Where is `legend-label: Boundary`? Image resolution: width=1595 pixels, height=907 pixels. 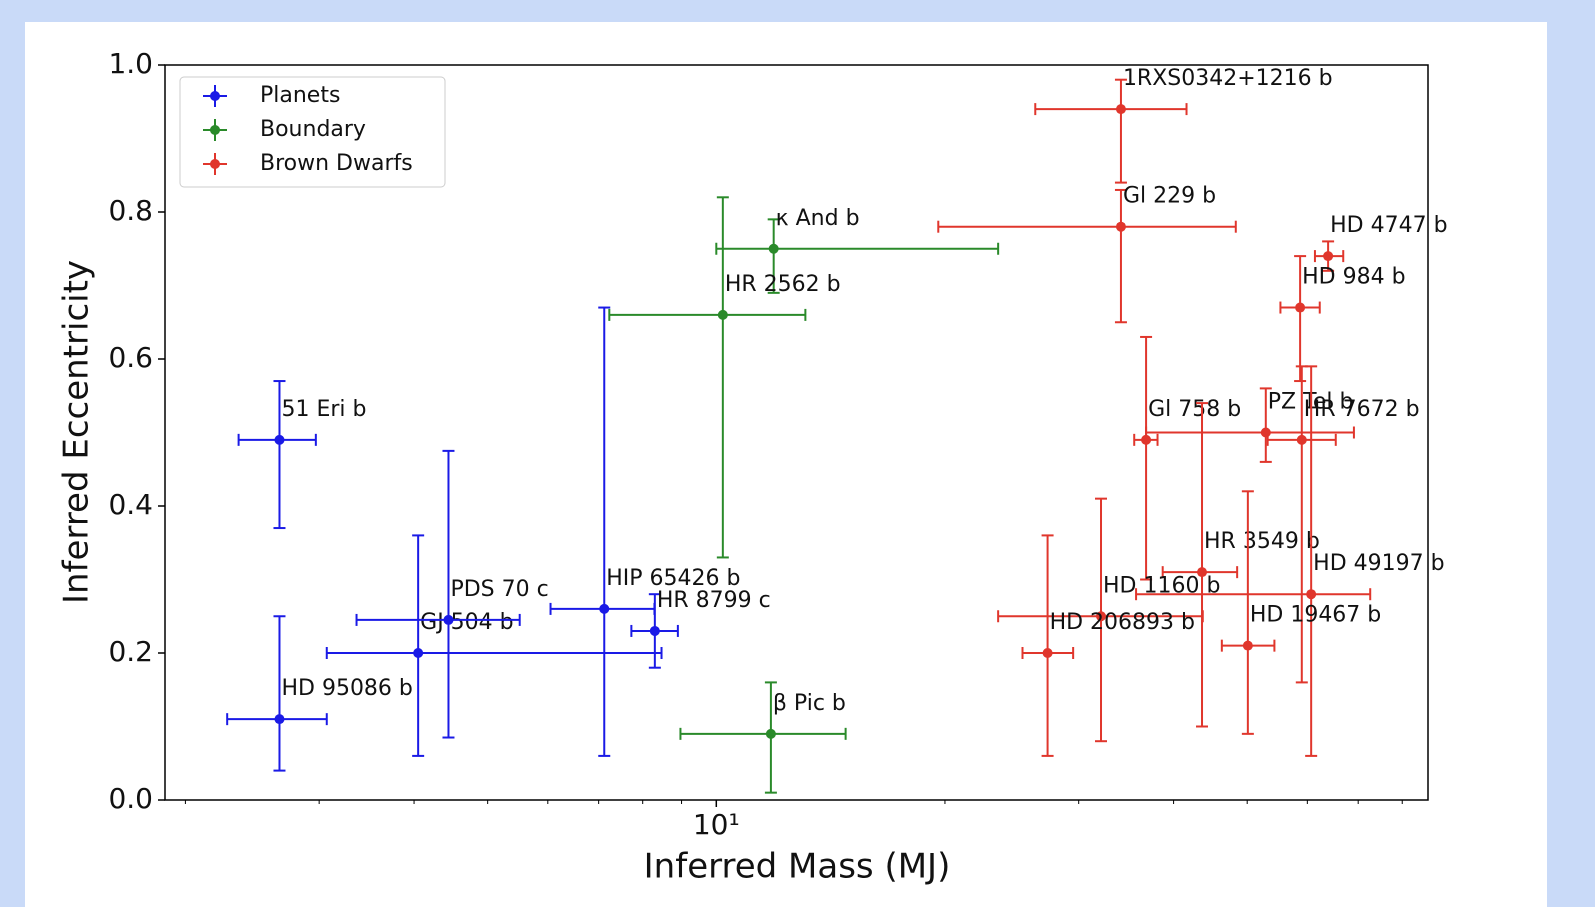
legend-label: Boundary is located at coordinates (313, 129).